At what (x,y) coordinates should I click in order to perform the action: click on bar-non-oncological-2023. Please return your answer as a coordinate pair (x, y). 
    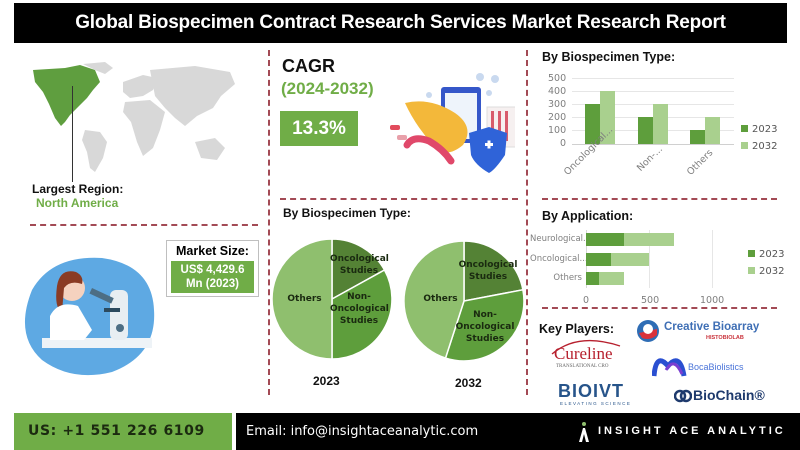
    Looking at the image, I should click on (645, 130).